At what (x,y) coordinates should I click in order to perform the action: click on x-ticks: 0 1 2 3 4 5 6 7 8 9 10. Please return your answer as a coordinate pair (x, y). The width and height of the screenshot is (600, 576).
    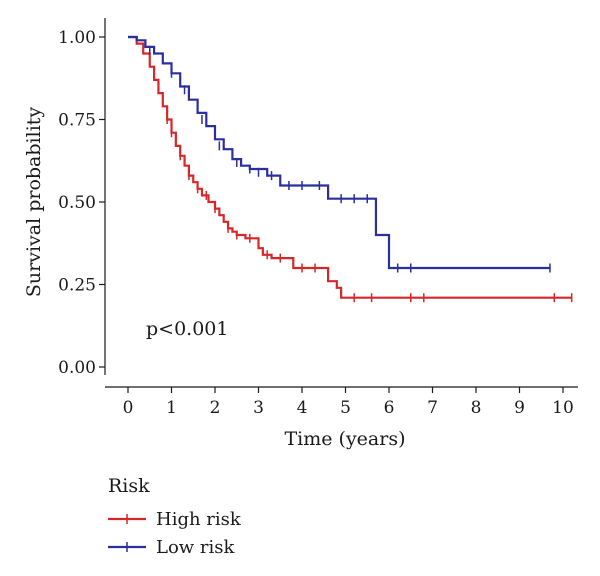
    Looking at the image, I should click on (348, 402).